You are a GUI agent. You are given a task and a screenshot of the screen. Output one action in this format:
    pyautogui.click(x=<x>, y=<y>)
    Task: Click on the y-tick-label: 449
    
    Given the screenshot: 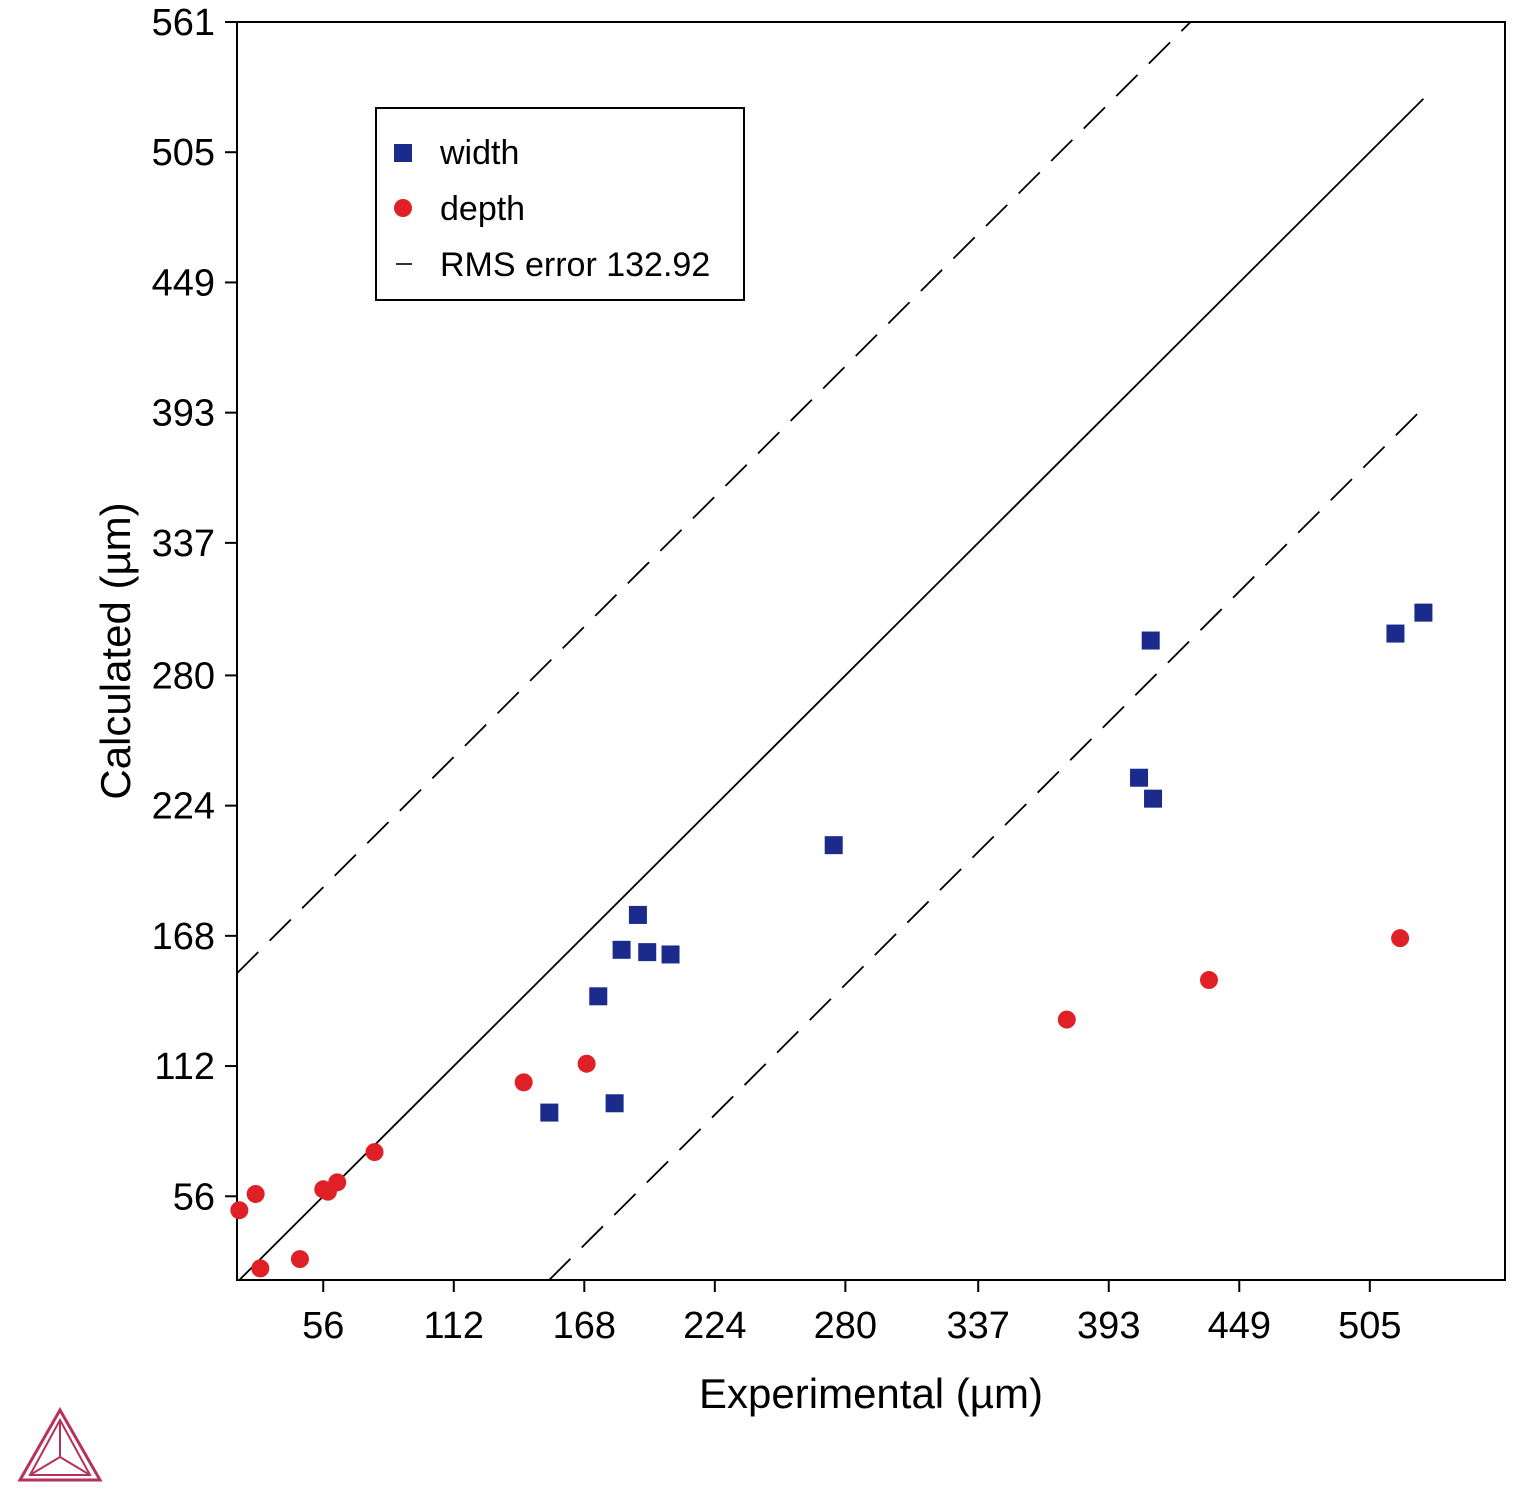 What is the action you would take?
    pyautogui.click(x=183, y=283)
    